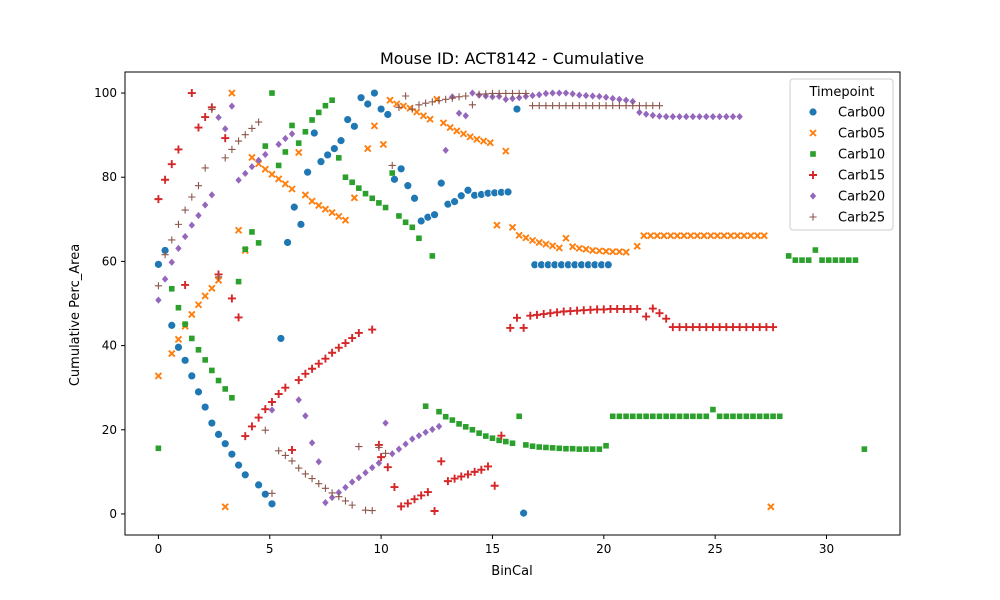 This screenshot has height=600, width=1000. What do you see at coordinates (861, 197) in the screenshot?
I see `legend-label: Carb20` at bounding box center [861, 197].